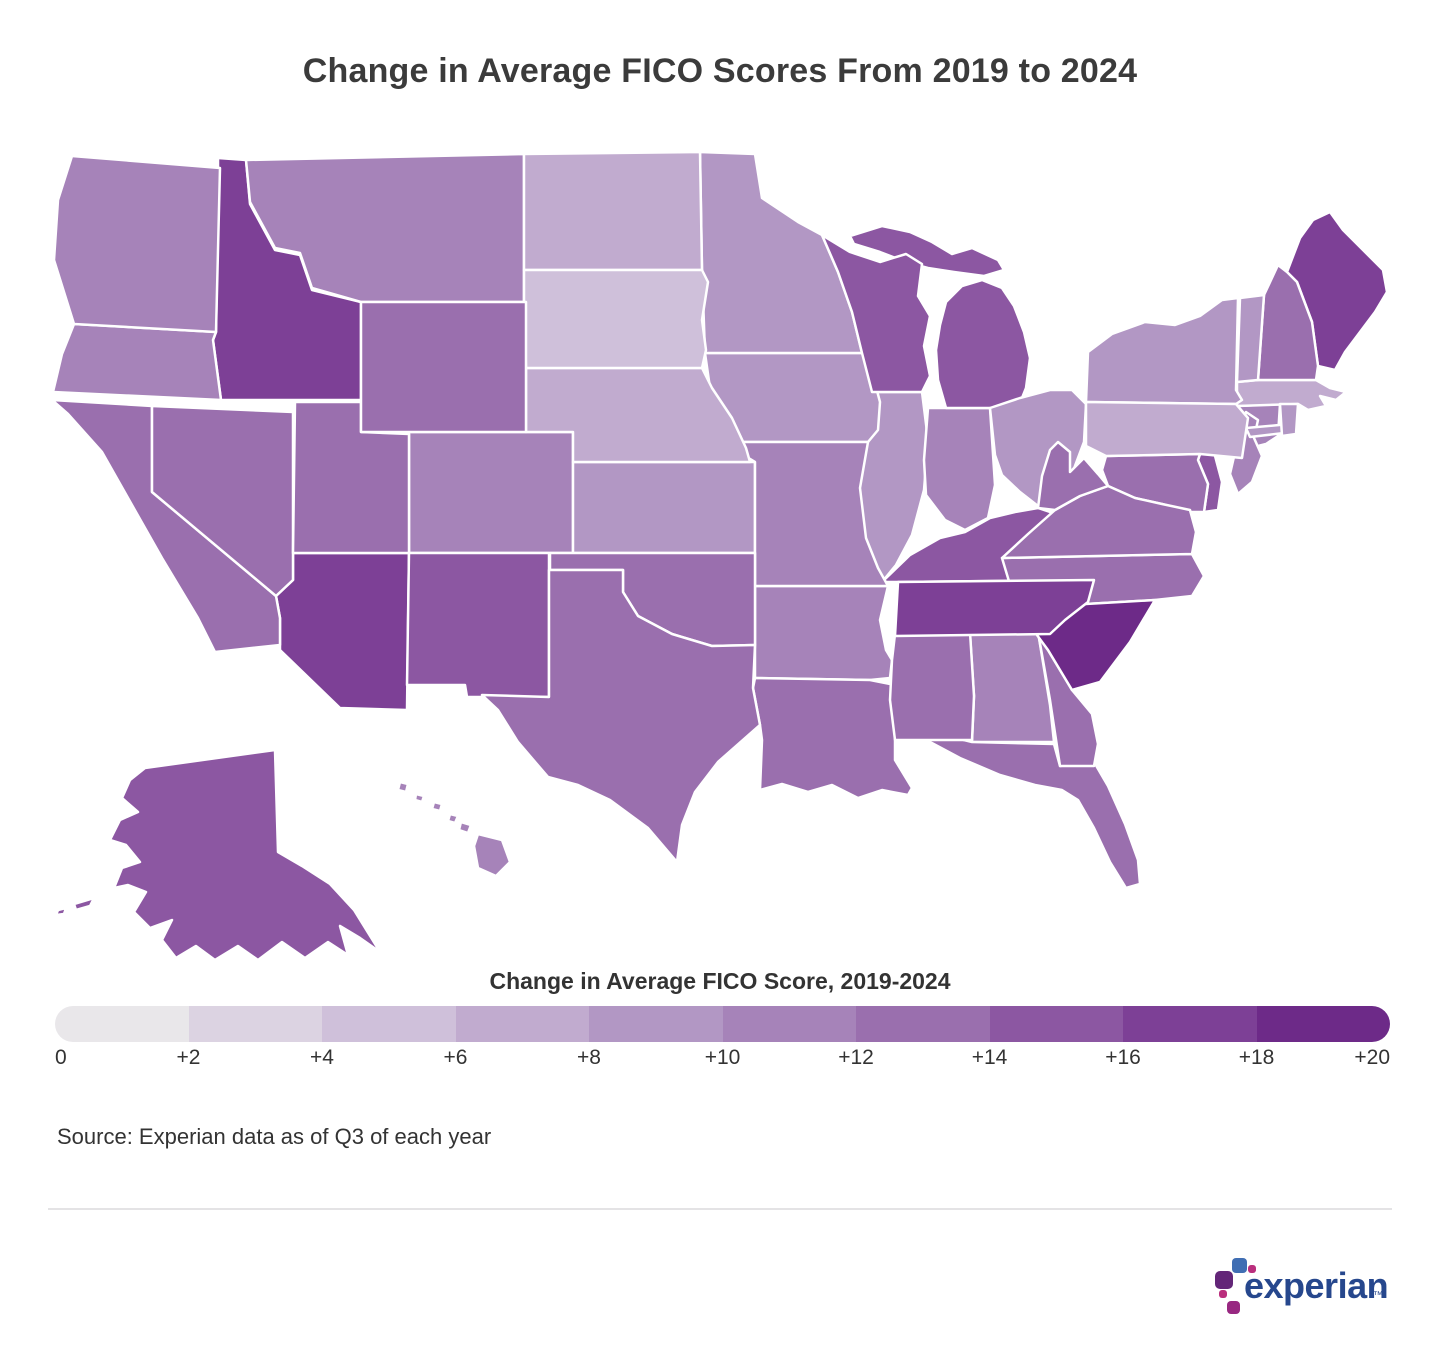  What do you see at coordinates (616, 319) in the screenshot?
I see `state-SD: South Dakota: +5` at bounding box center [616, 319].